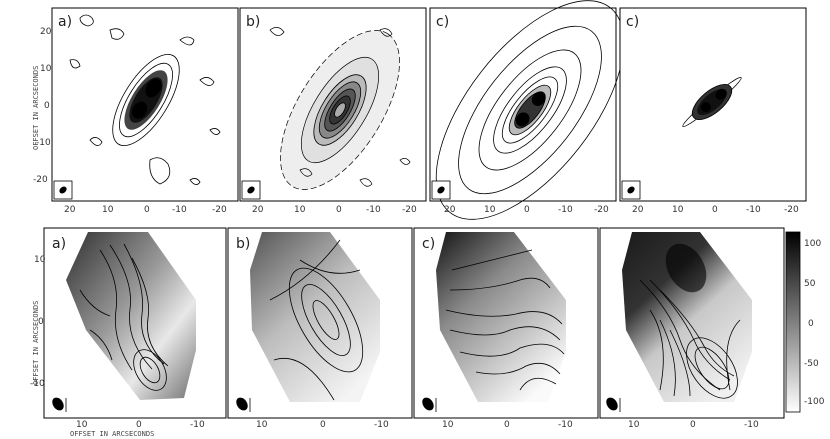  Describe the element at coordinates (692, 328) in the screenshot. I see `bottom-panel-d: 10 0 -10` at that location.